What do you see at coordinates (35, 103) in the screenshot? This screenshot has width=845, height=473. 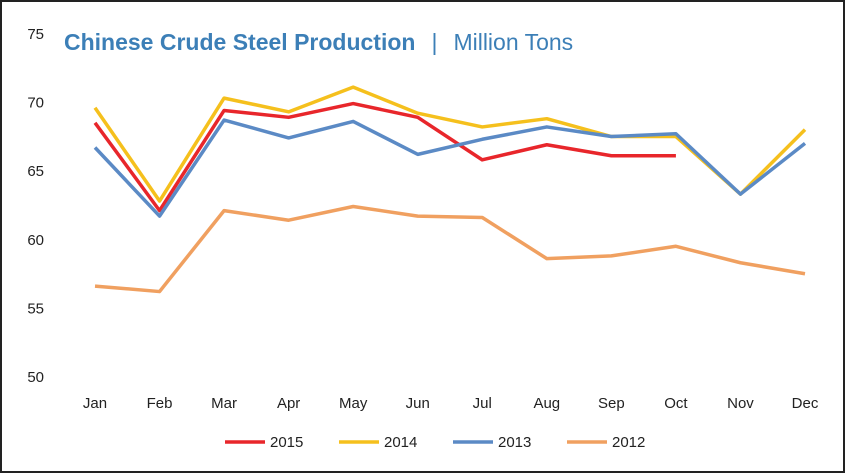 I see `y-tick-label: 70` at bounding box center [35, 103].